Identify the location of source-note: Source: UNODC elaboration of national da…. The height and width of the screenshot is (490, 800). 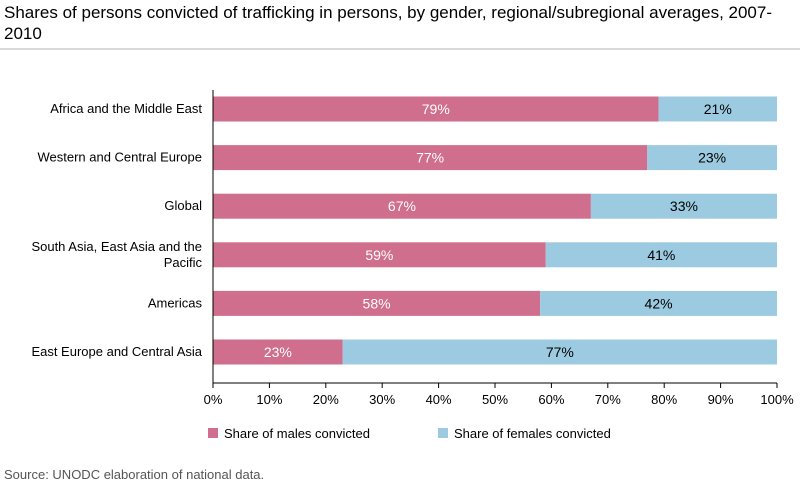
(134, 474).